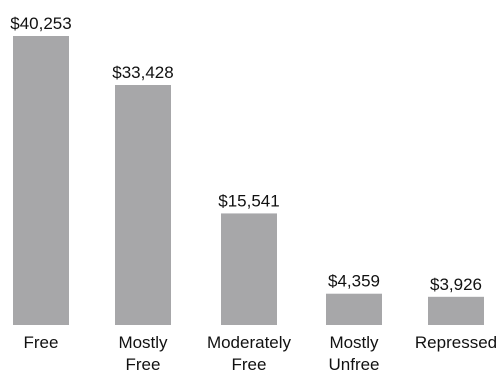 The image size is (504, 379). Describe the element at coordinates (142, 72) in the screenshot. I see `value-label-mostly-free: $33,428` at that location.